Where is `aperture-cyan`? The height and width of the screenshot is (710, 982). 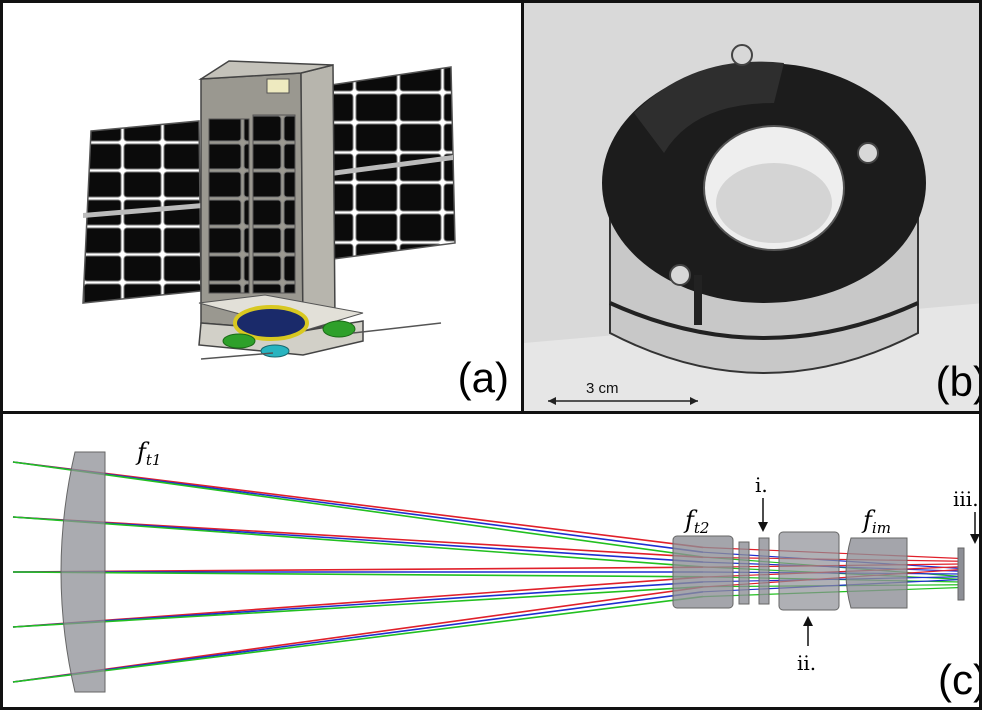 aperture-cyan is located at coordinates (275, 351).